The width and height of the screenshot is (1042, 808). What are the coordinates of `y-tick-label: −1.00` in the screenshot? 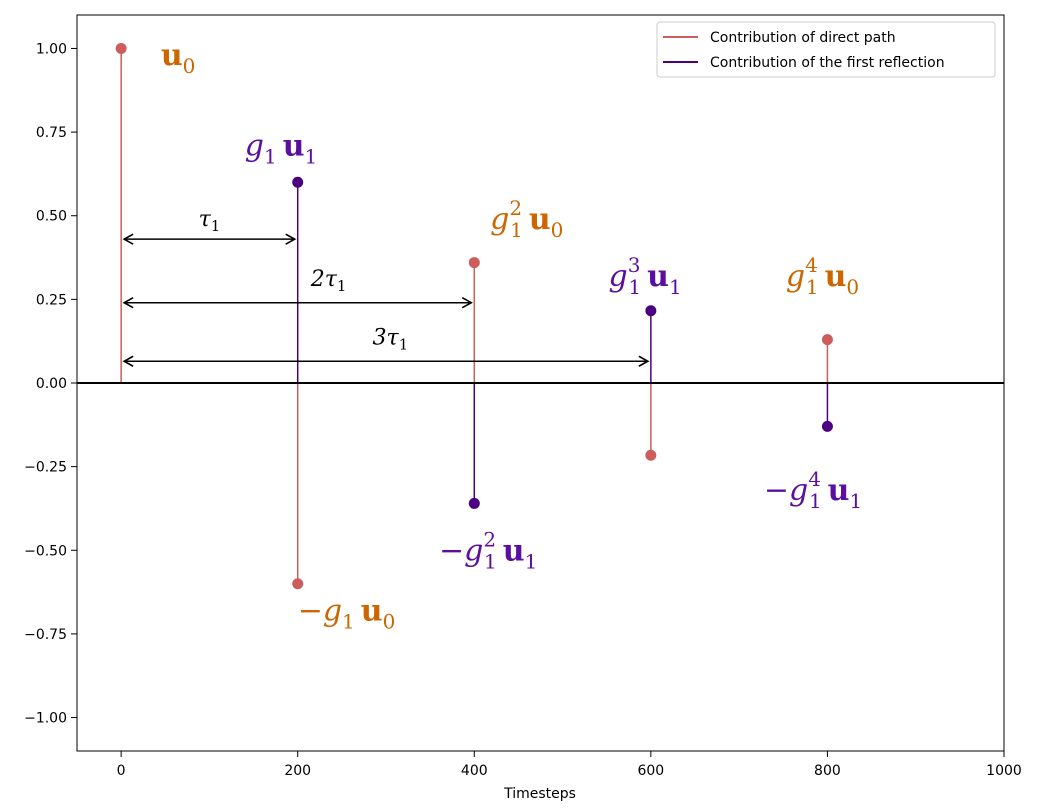 It's located at (45, 719).